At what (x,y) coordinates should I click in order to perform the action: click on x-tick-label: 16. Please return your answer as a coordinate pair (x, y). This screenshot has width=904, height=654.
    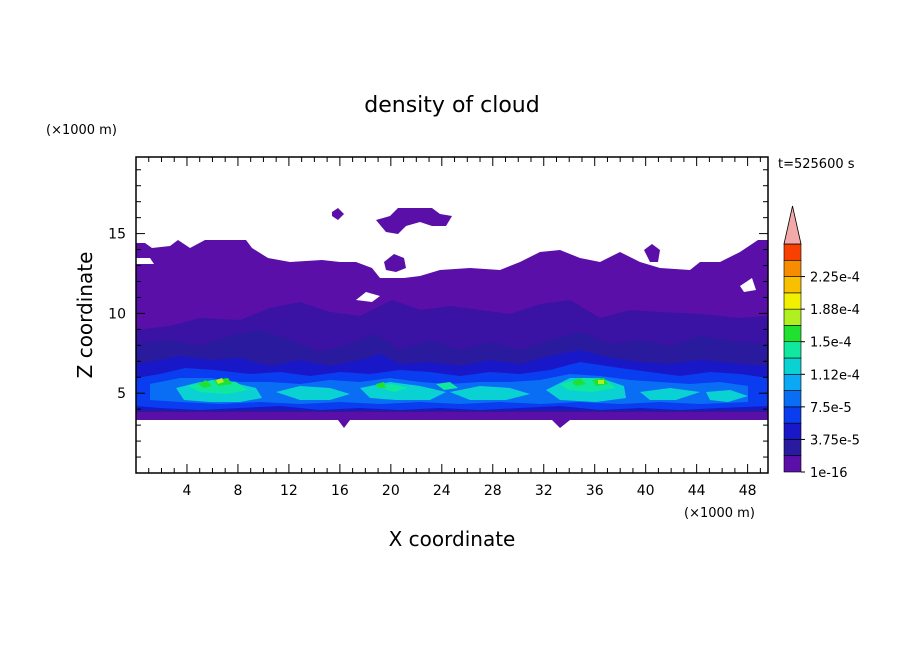
    Looking at the image, I should click on (340, 491).